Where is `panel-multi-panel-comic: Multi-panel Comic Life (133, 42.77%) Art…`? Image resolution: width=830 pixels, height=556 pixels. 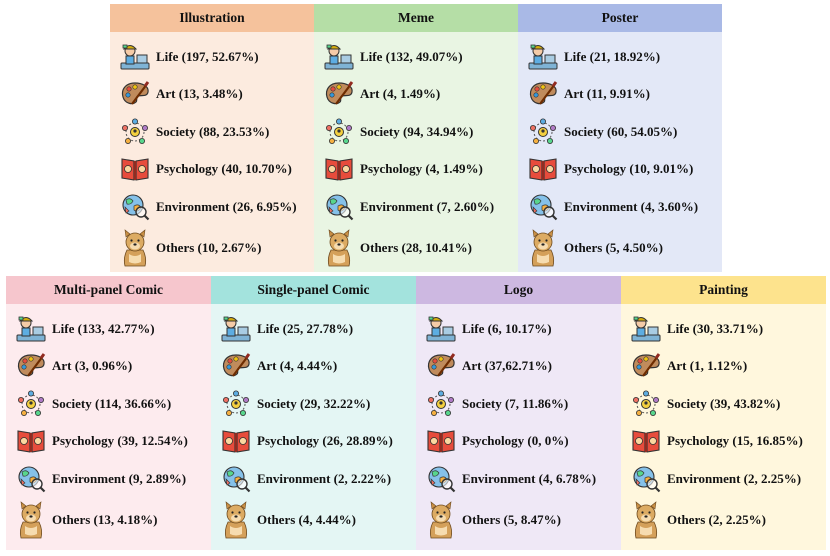
panel-multi-panel-comic: Multi-panel Comic Life (133, 42.77%) Art… is located at coordinates (108, 413).